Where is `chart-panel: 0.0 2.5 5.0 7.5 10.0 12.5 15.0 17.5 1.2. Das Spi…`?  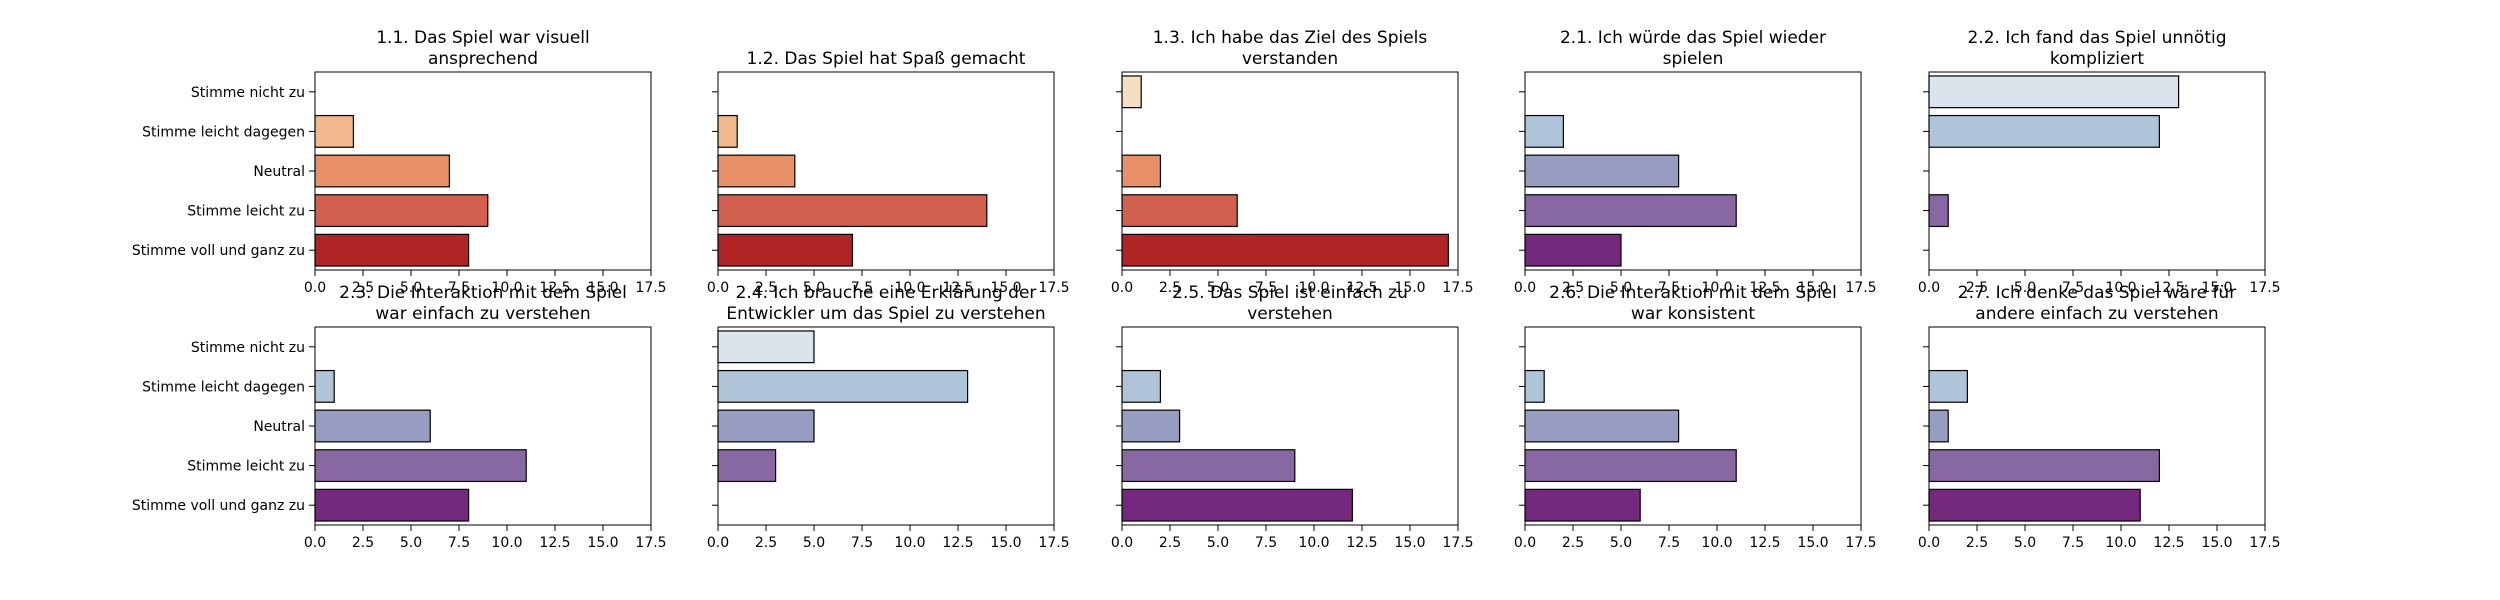
chart-panel: 0.0 2.5 5.0 7.5 10.0 12.5 15.0 17.5 1.2. Das Spi… is located at coordinates (888, 172).